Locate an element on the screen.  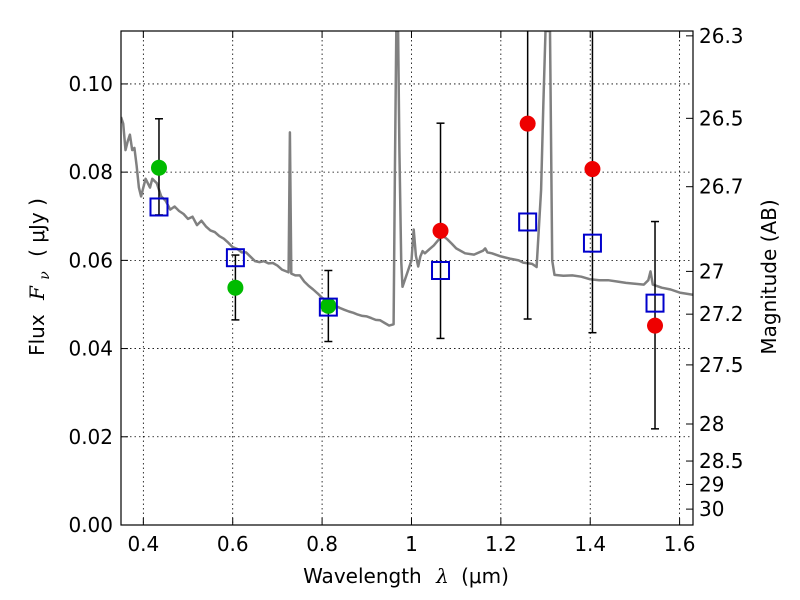
x-axis-unit: (μm) is located at coordinates (485, 576).